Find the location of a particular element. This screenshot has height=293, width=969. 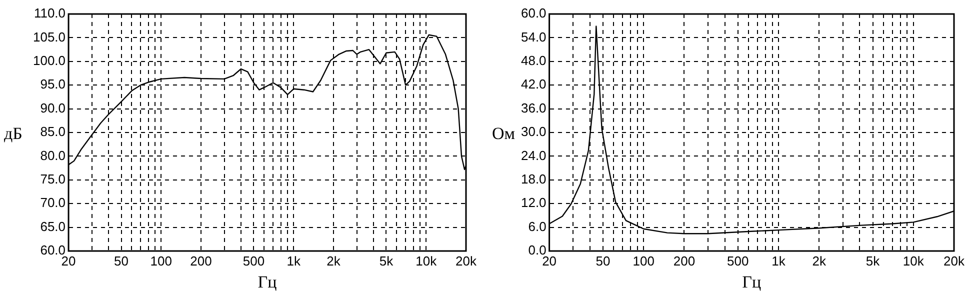

y-tick-label: 54.0 is located at coordinates (533, 36).